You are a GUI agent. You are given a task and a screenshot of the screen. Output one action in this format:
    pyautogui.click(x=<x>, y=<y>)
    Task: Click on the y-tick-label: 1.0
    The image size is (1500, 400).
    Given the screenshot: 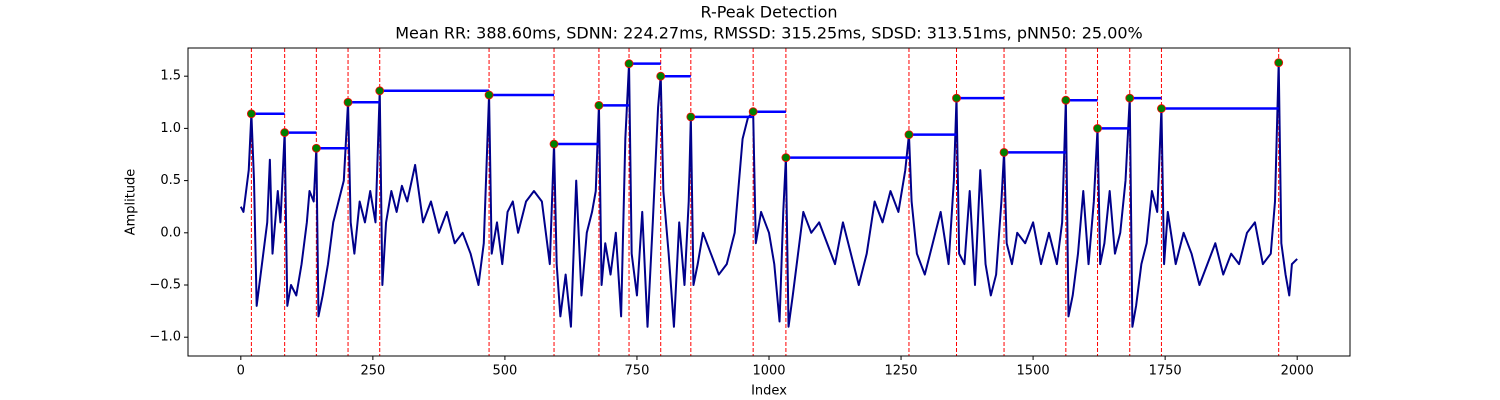 What is the action you would take?
    pyautogui.click(x=170, y=128)
    